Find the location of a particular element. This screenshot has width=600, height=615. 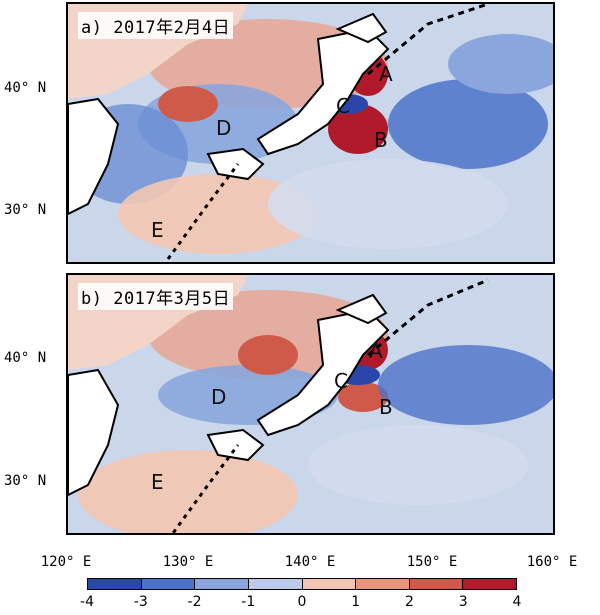

lon-label-140e: 140° E is located at coordinates (310, 562).